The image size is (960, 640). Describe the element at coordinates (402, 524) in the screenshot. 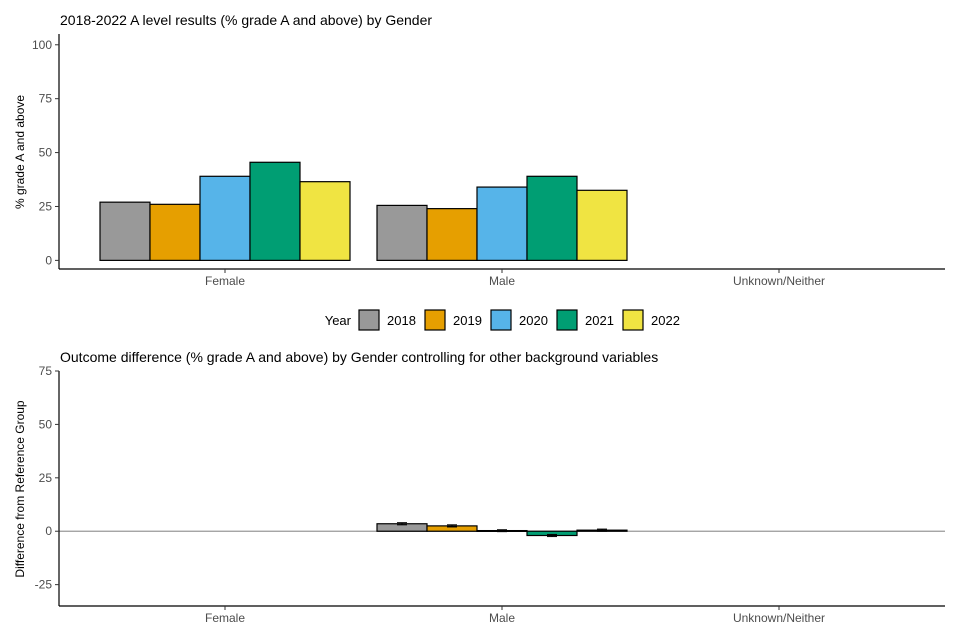

I see `error-bar-2018` at that location.